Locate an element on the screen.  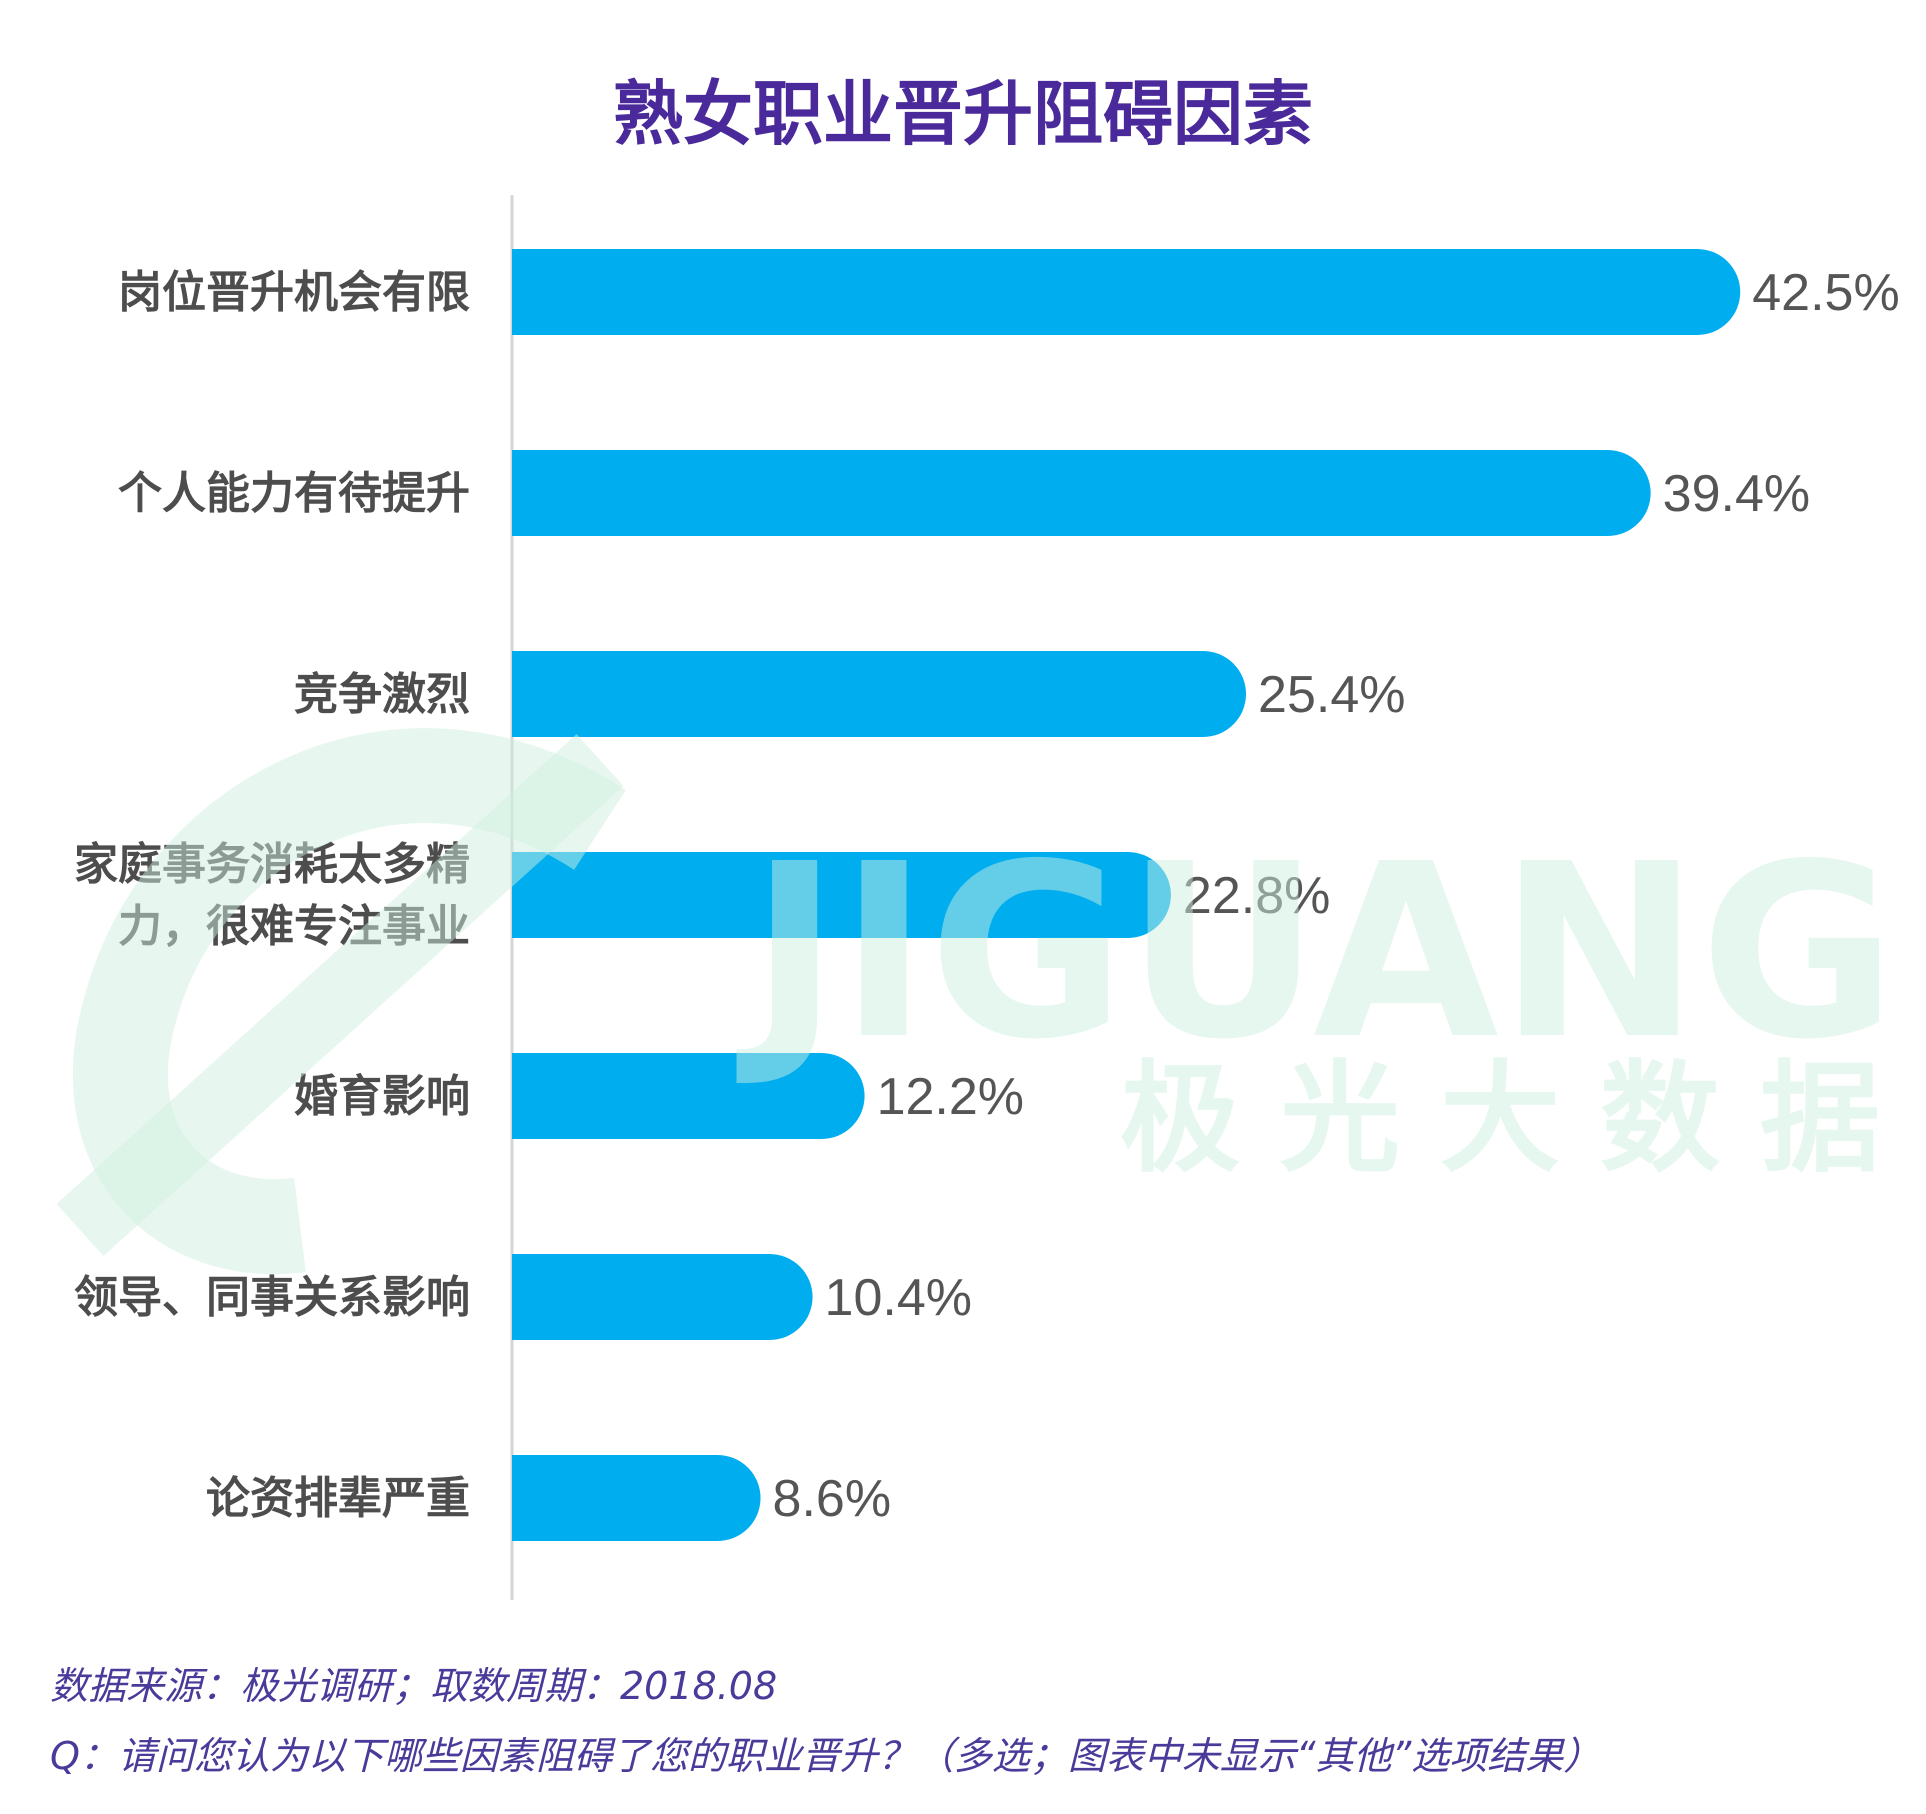
category-label: 婚育影响 is located at coordinates (382, 1096).